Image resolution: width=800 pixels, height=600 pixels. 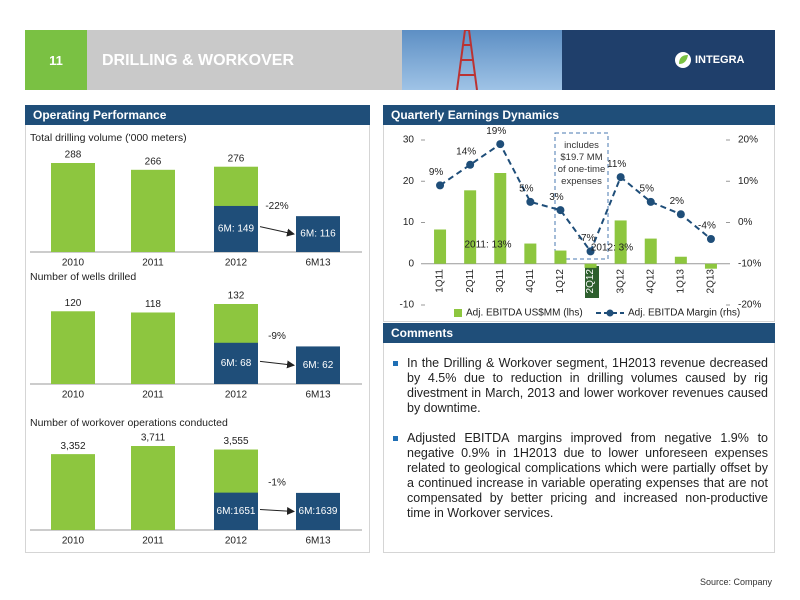 What do you see at coordinates (236, 296) in the screenshot?
I see `value-label: 132` at bounding box center [236, 296].